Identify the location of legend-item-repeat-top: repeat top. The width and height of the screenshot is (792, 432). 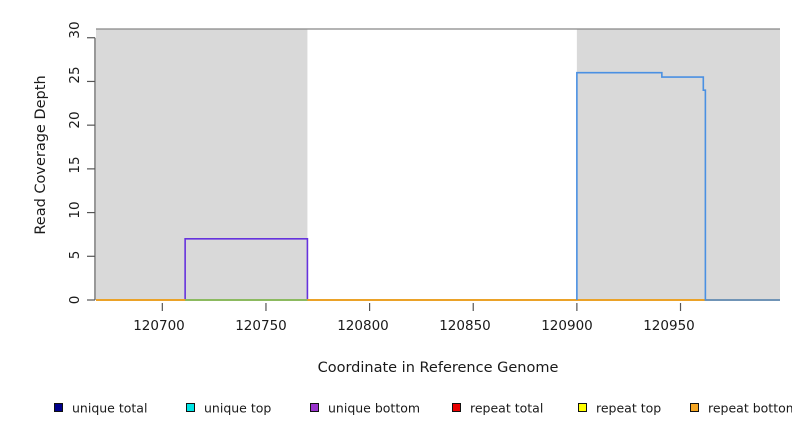
(619, 408).